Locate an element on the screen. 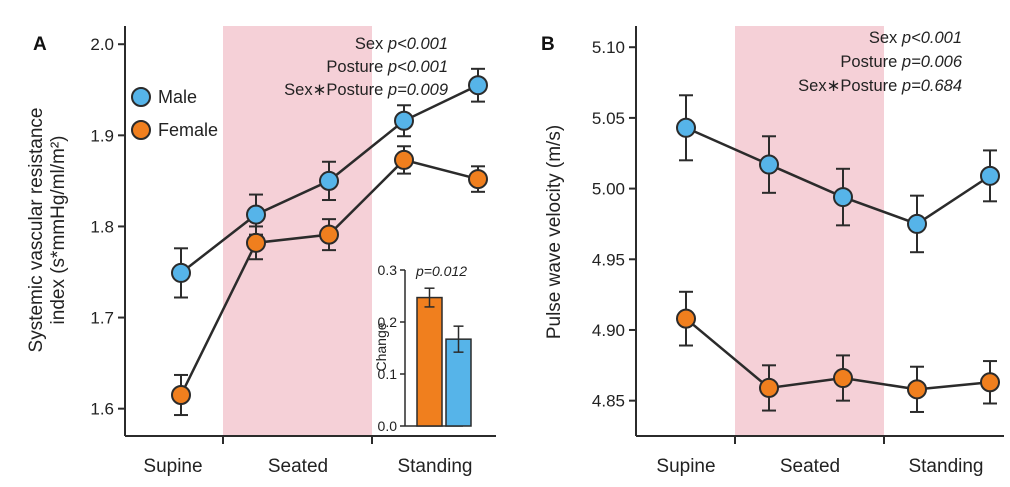 The height and width of the screenshot is (487, 1010). panel-a-stat-interaction-p: p=0.009 is located at coordinates (417, 90).